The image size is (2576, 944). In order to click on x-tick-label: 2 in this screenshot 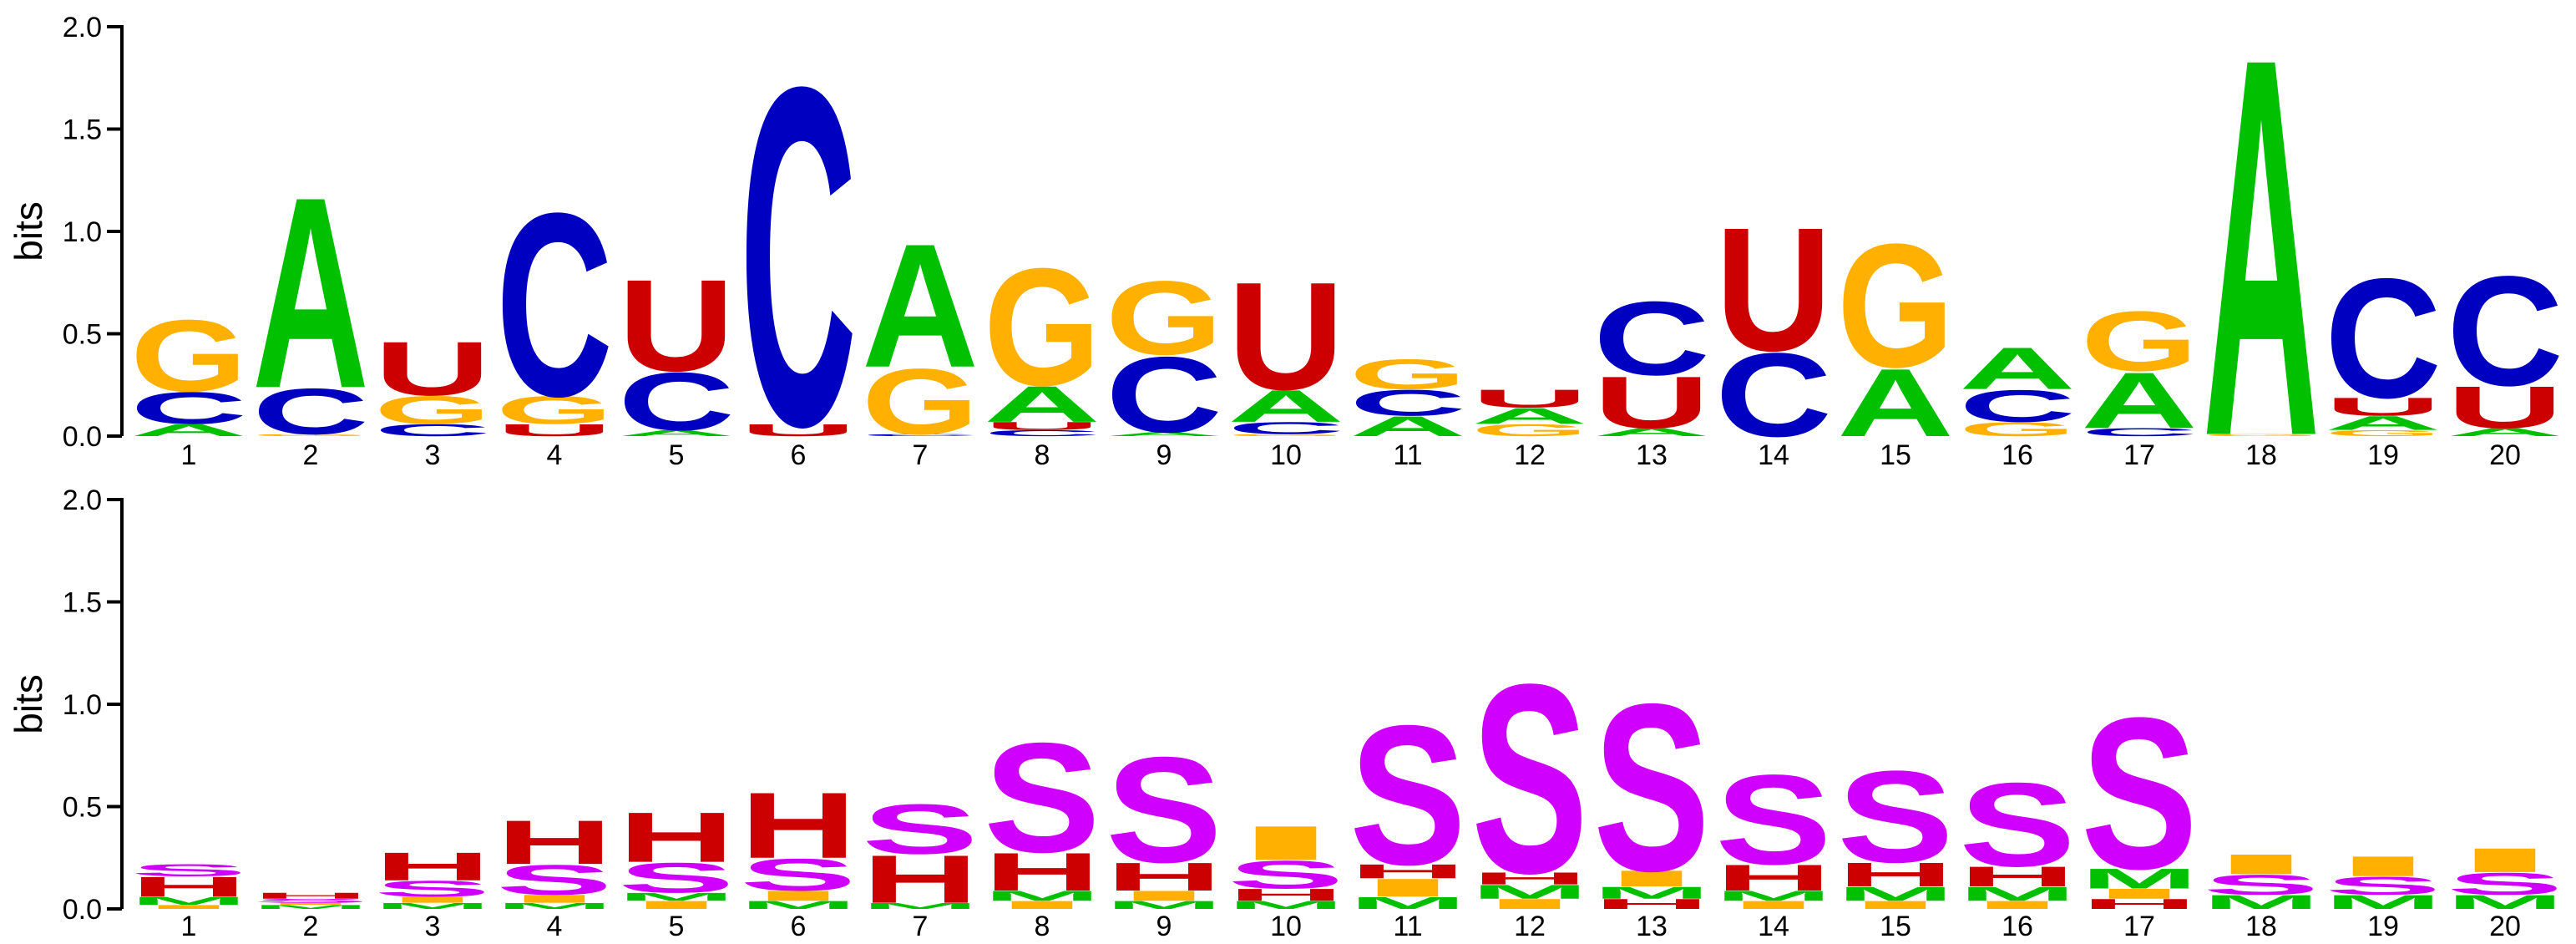, I will do `click(311, 926)`.